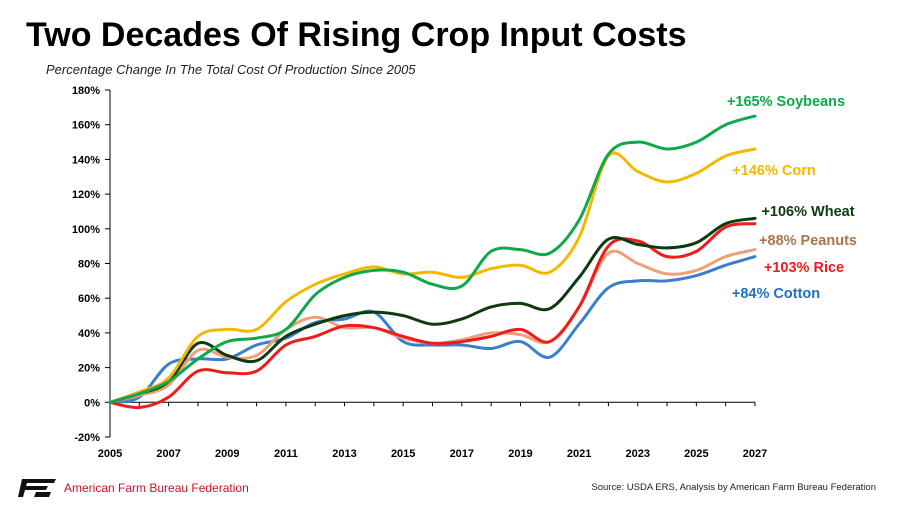 This screenshot has height=506, width=900. Describe the element at coordinates (86, 126) in the screenshot. I see `y-tick-label: 160%` at that location.